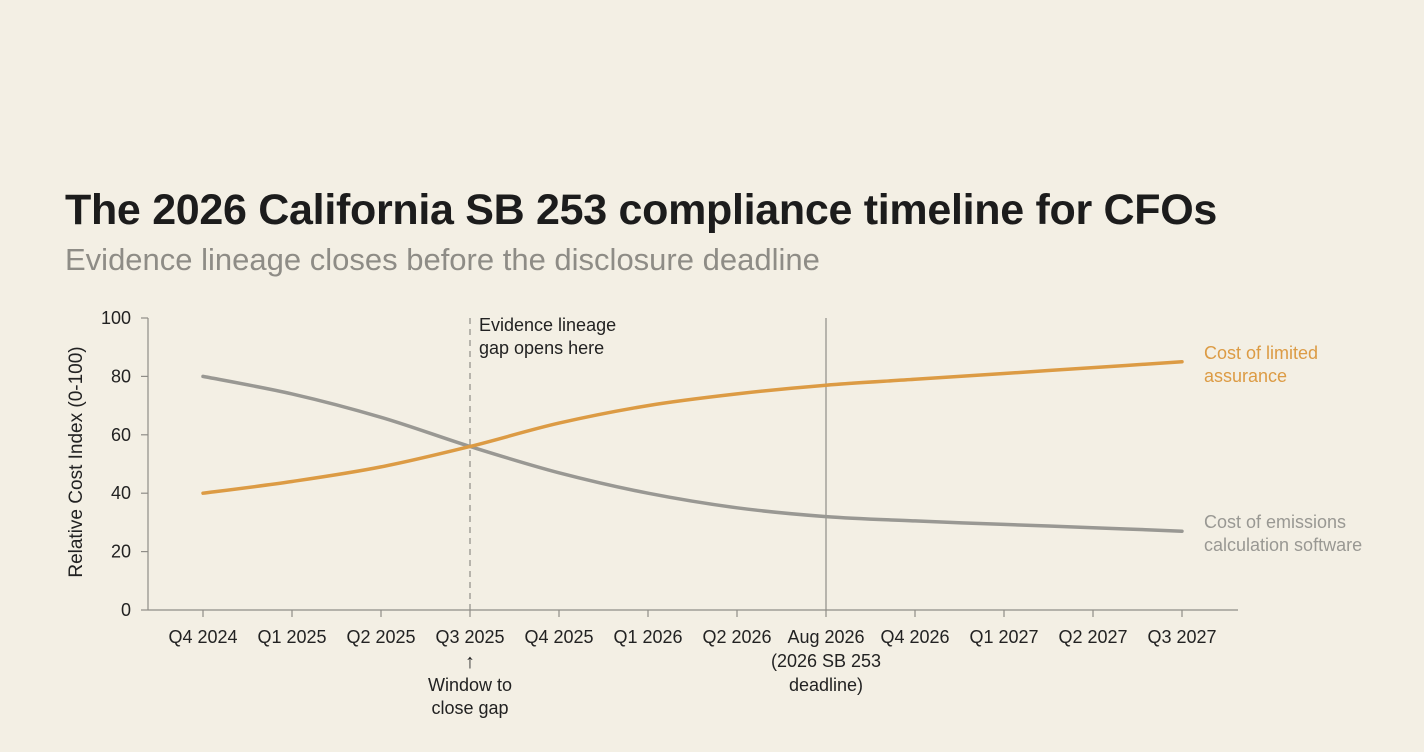  I want to click on annotation-label: Evidence lineage gap opens here, so click(547, 336).